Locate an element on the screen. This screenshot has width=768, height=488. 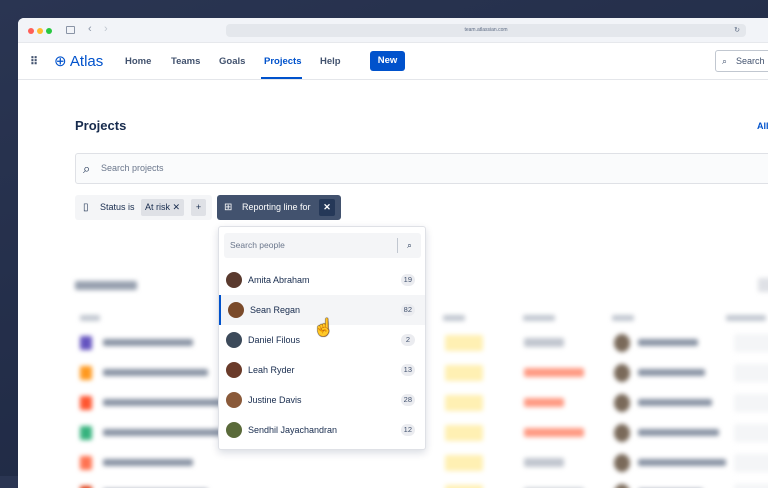
add-status-button: + is located at coordinates (198, 207).